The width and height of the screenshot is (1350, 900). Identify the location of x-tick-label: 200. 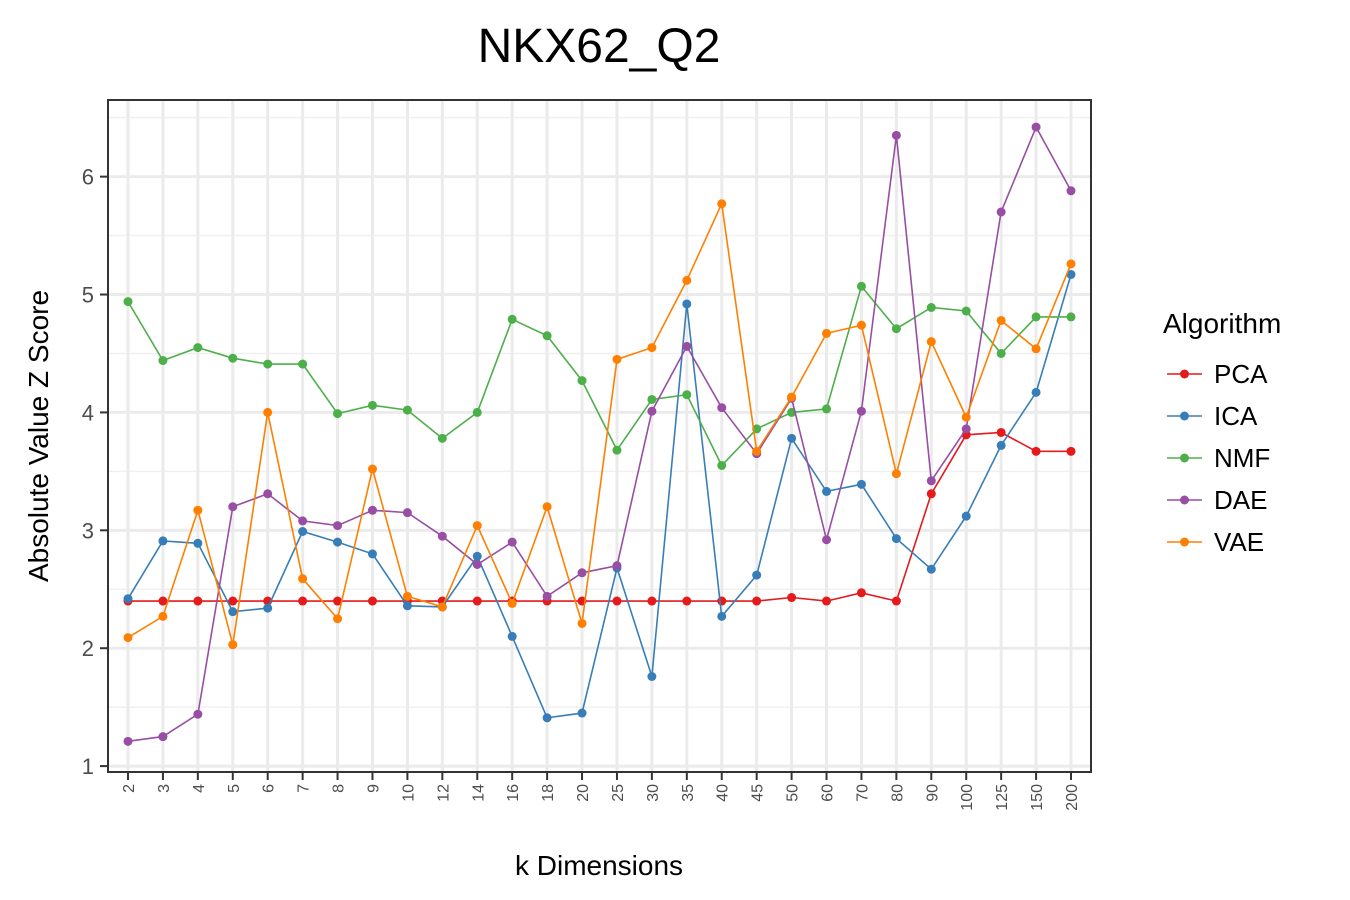
(1072, 797).